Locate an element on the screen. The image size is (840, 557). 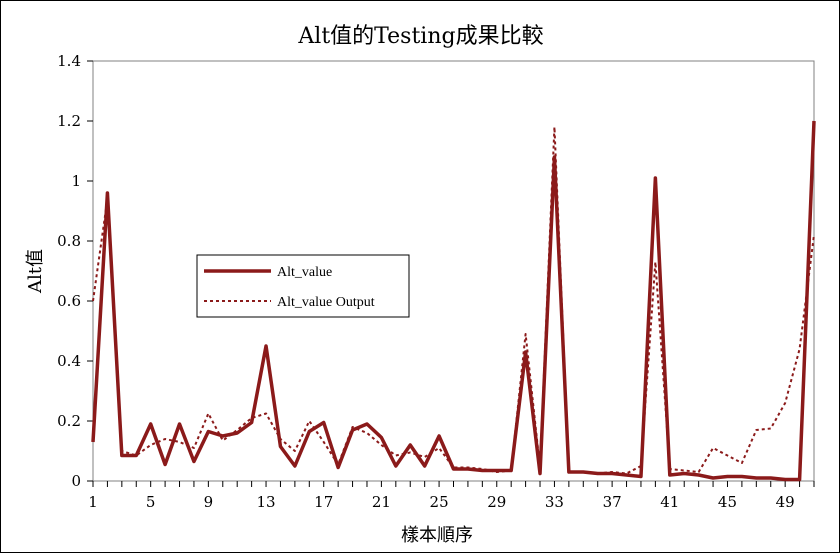
x-tick-label: 45 is located at coordinates (727, 502).